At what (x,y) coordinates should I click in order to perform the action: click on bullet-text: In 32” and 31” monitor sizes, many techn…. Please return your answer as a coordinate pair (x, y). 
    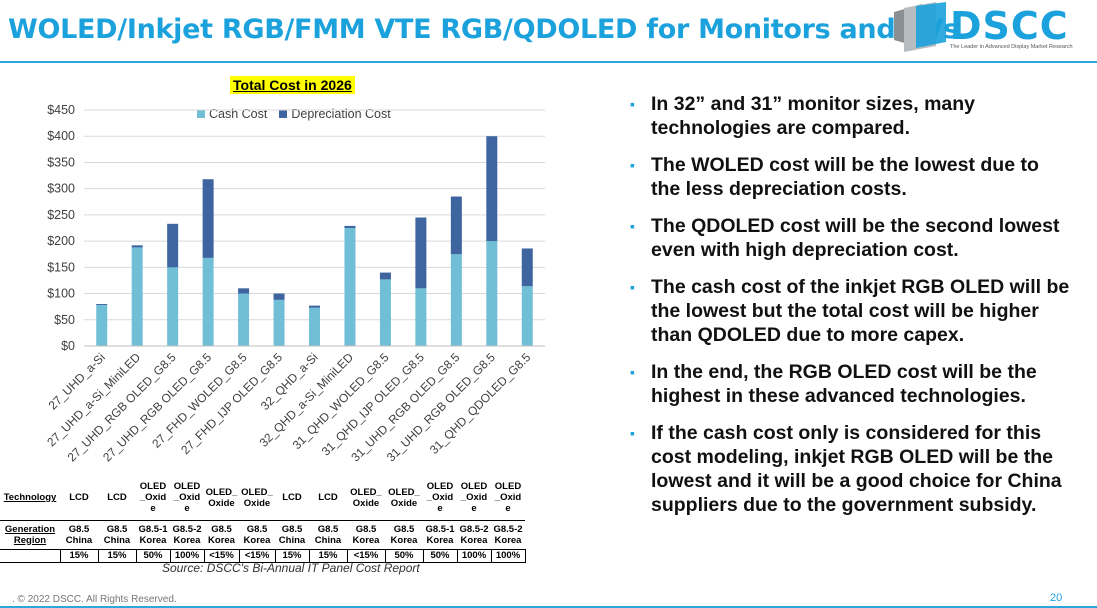
    Looking at the image, I should click on (813, 116).